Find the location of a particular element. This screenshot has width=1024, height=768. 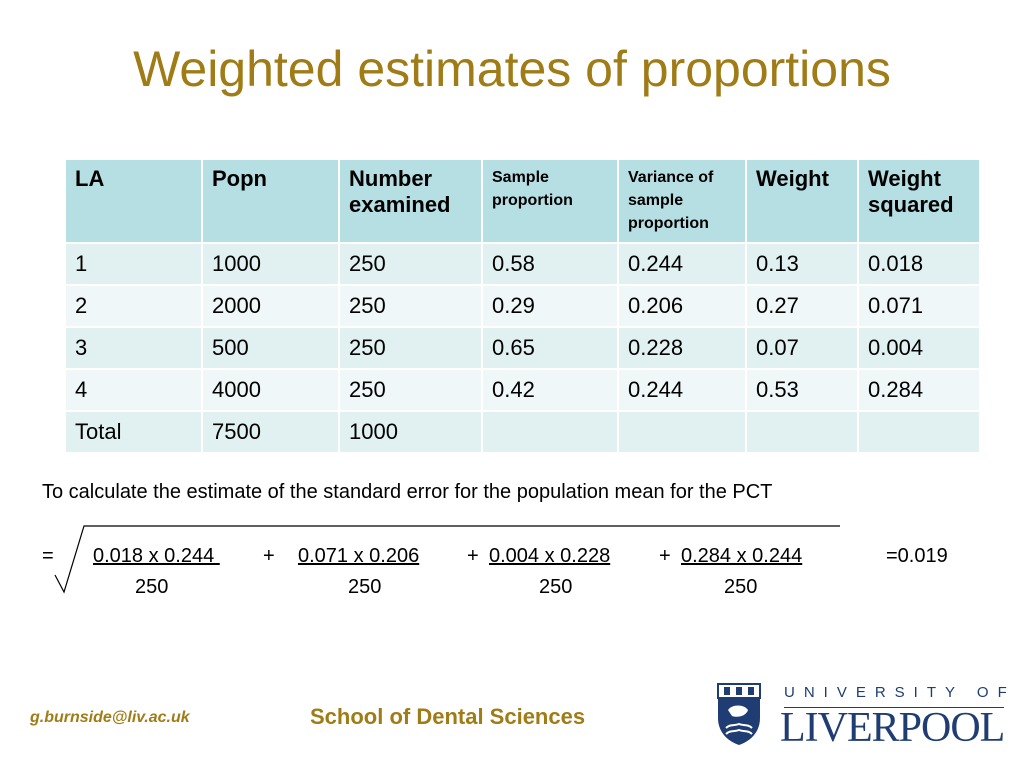

table-total-row: Total 7500 1000 is located at coordinates (522, 432).